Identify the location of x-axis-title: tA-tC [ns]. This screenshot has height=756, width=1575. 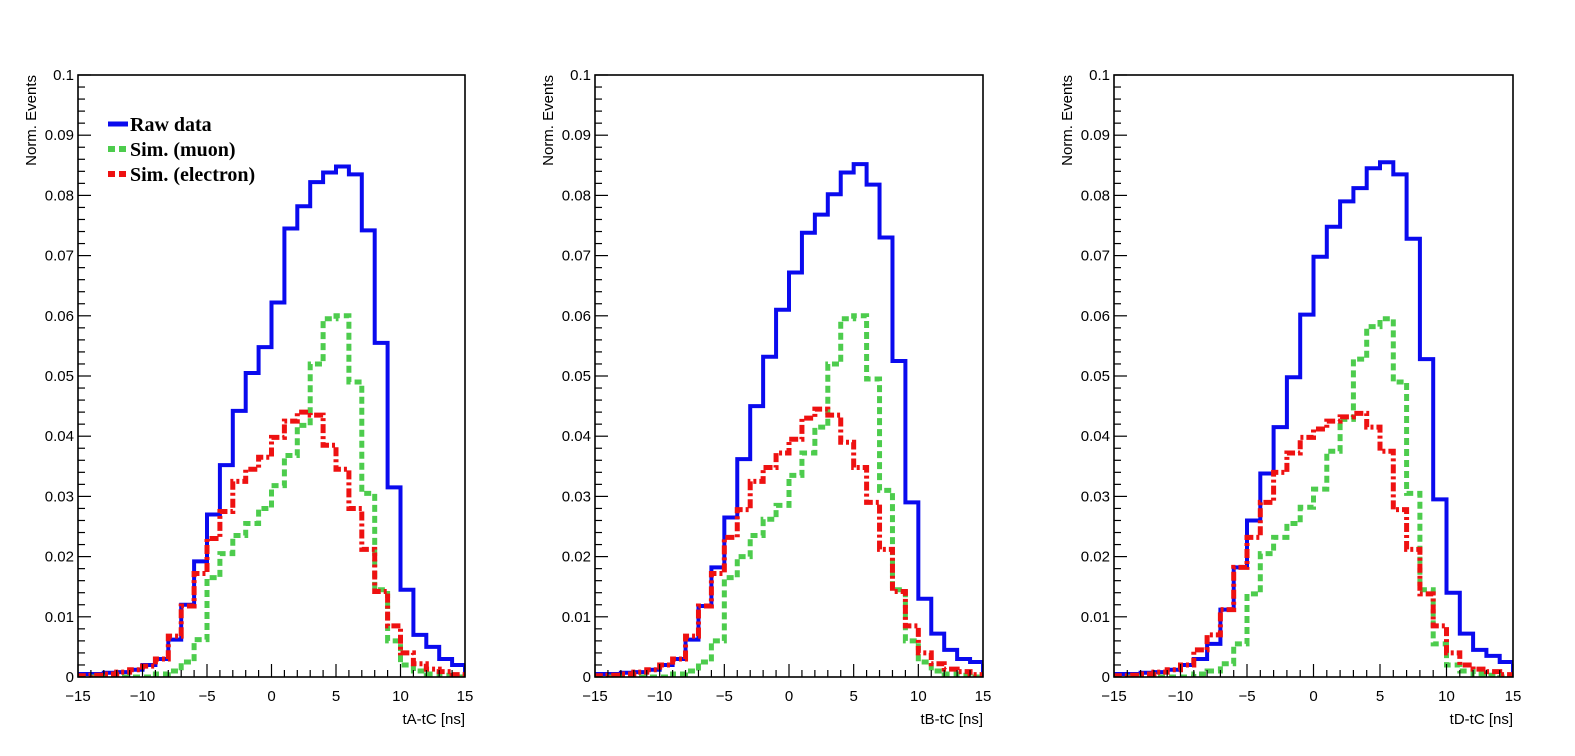
(433, 719).